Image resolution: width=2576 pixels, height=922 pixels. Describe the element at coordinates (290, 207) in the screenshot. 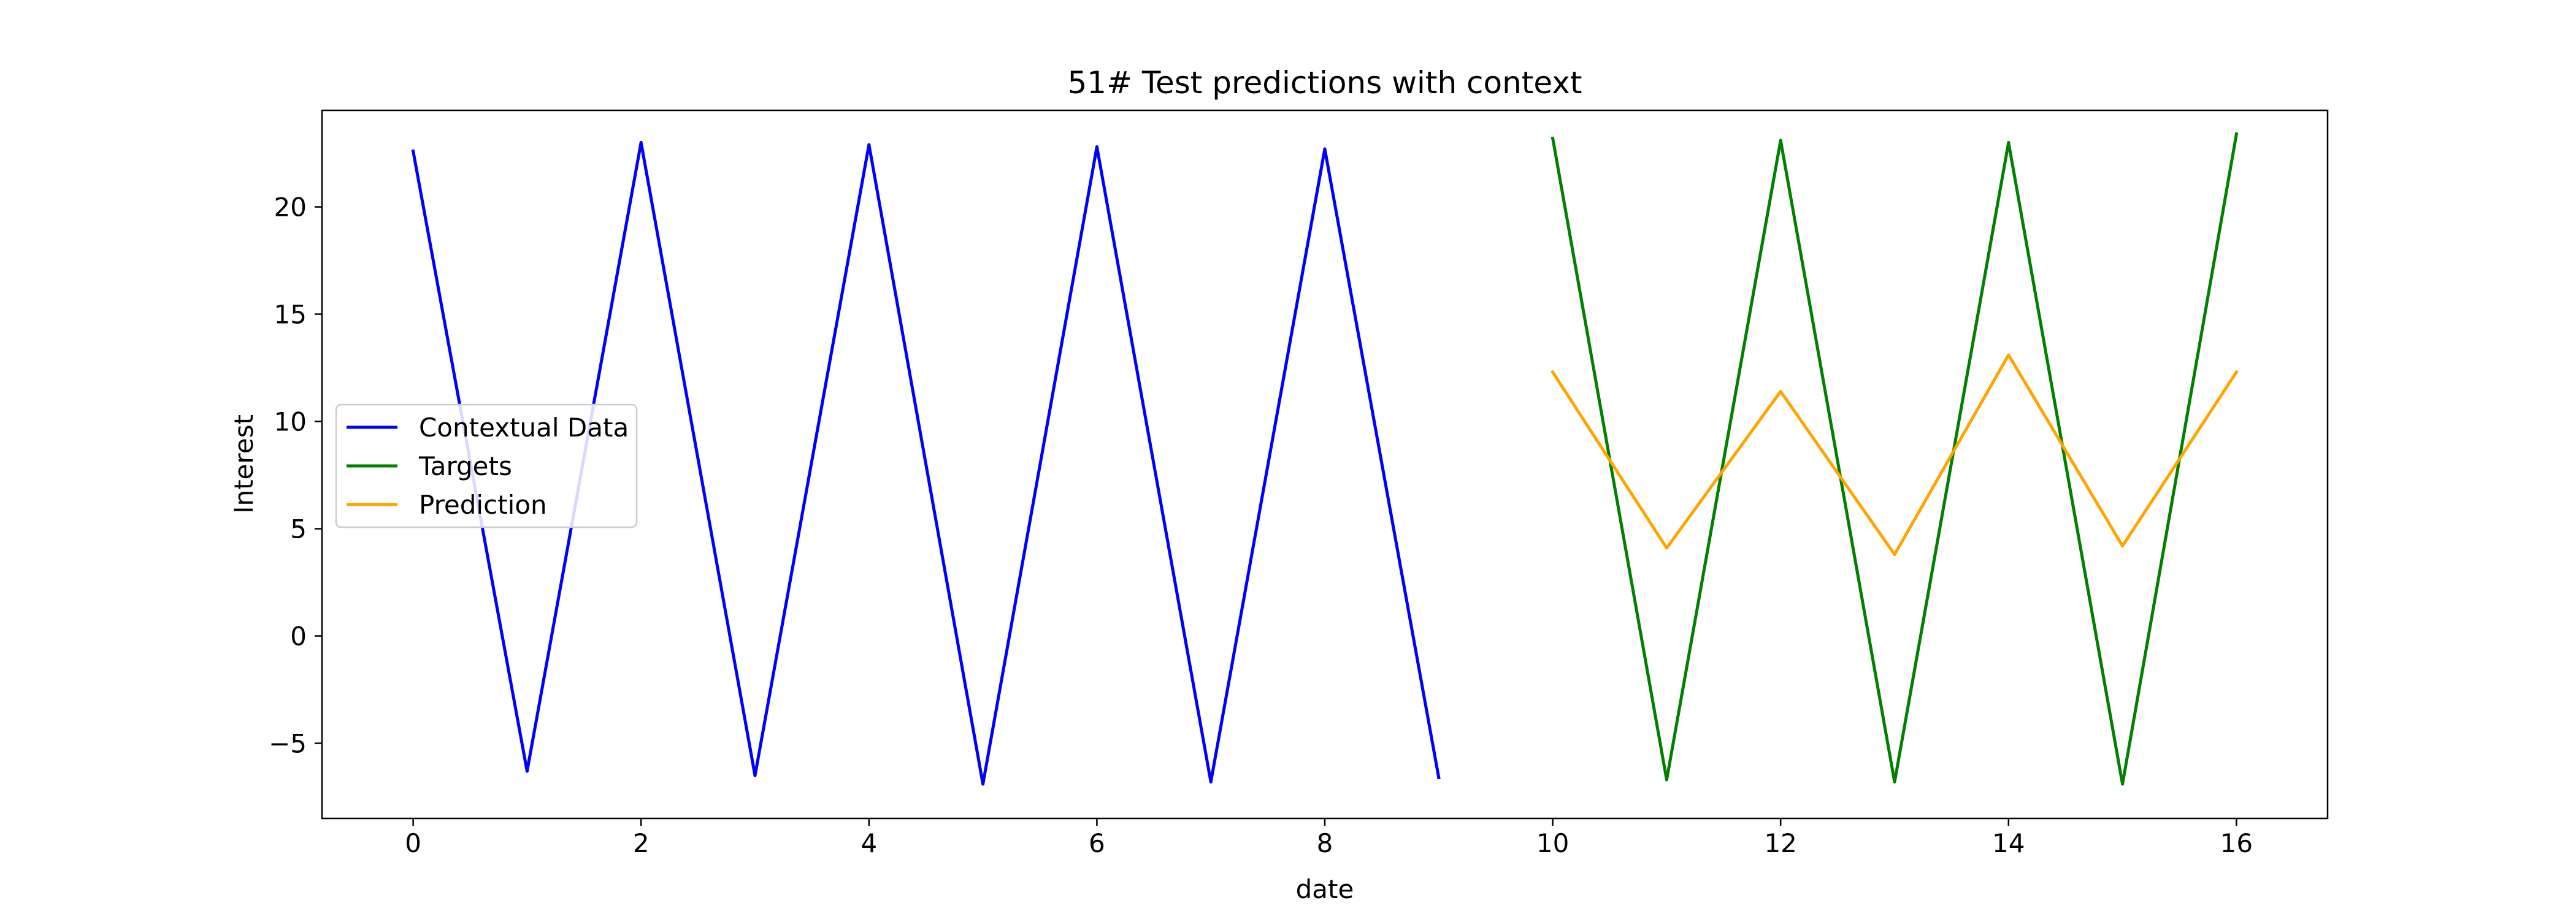

I see `y-tick-label: 20` at that location.